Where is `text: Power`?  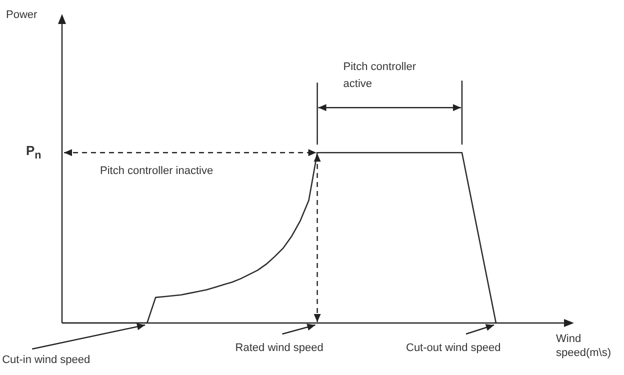 text: Power is located at coordinates (22, 15).